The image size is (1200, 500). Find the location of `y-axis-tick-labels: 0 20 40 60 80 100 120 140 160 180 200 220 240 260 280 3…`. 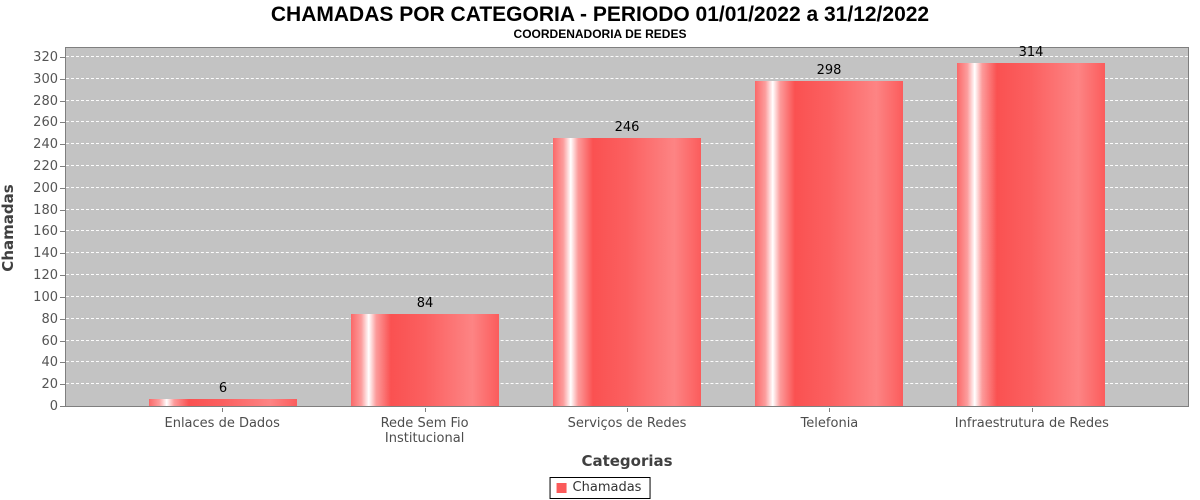

y-axis-tick-labels: 0 20 40 60 80 100 120 140 160 180 200 220 240 260 280 3… is located at coordinates (29, 230).